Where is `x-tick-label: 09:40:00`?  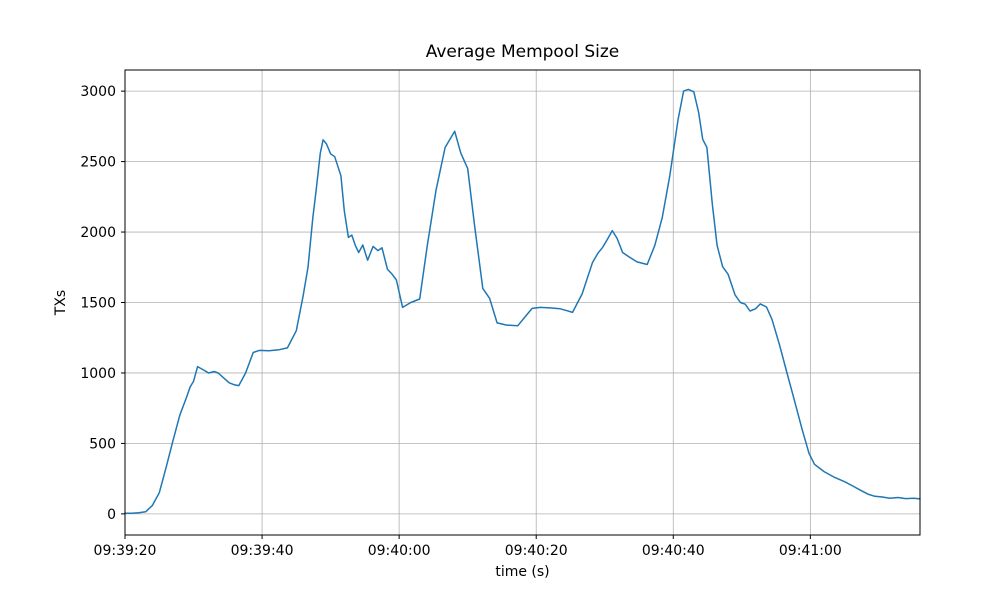 x-tick-label: 09:40:00 is located at coordinates (399, 551).